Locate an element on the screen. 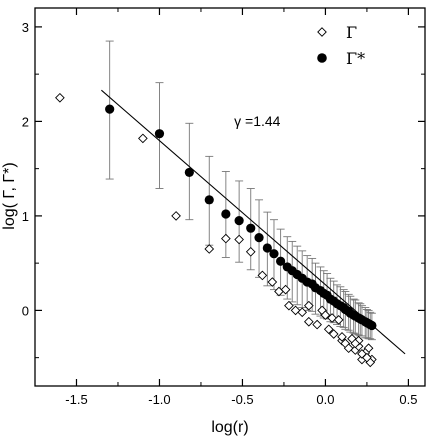  x-tick-label: 0.0 is located at coordinates (325, 399).